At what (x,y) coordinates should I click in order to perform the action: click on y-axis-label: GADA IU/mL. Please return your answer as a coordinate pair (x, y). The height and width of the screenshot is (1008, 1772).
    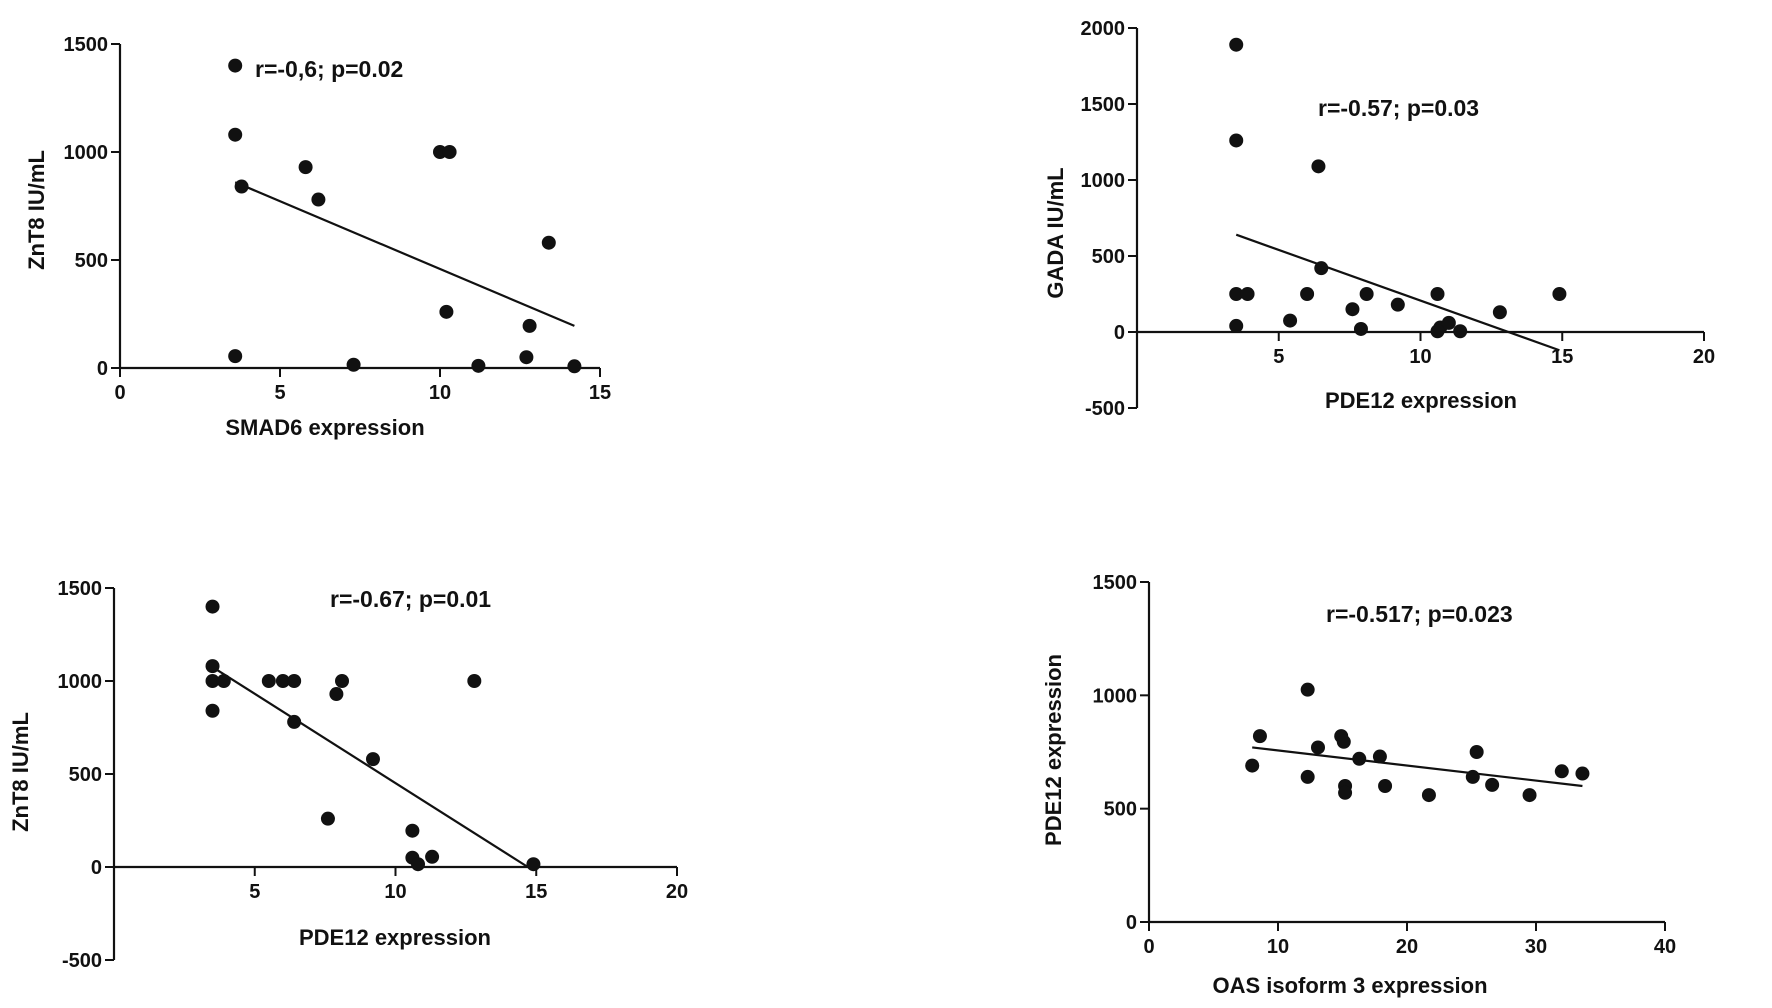
    Looking at the image, I should click on (1055, 232).